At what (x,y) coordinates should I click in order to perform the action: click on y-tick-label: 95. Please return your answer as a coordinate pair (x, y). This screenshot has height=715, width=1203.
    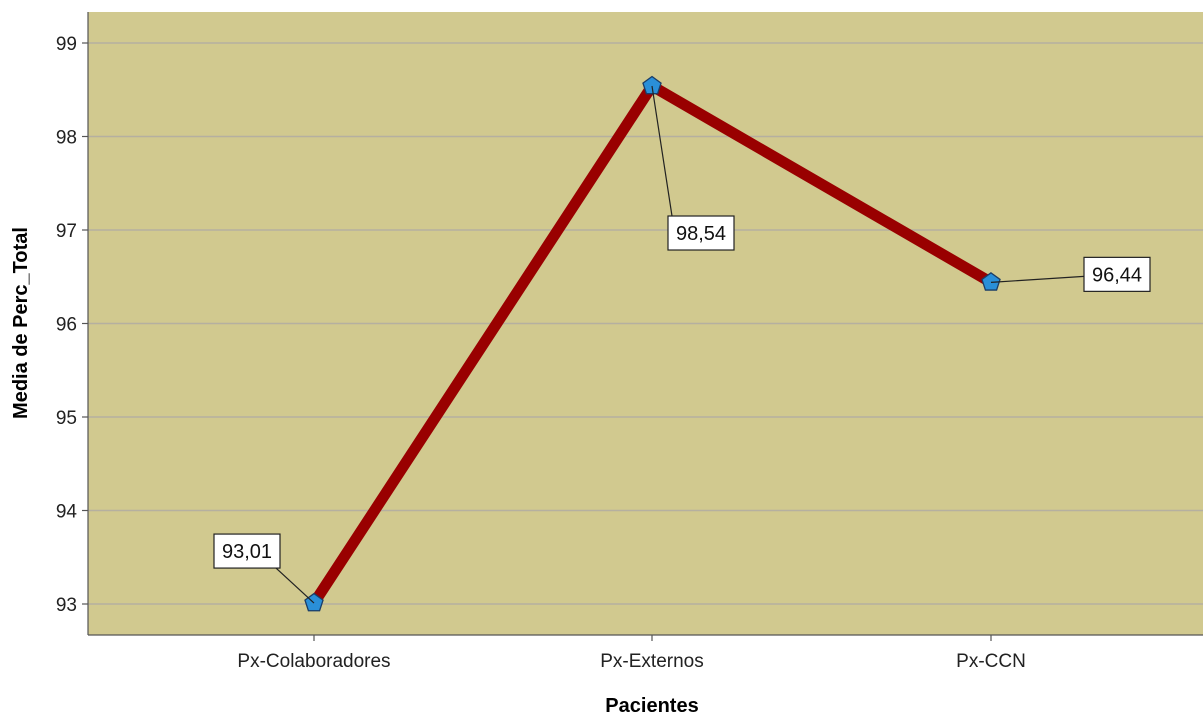
    Looking at the image, I should click on (66, 418).